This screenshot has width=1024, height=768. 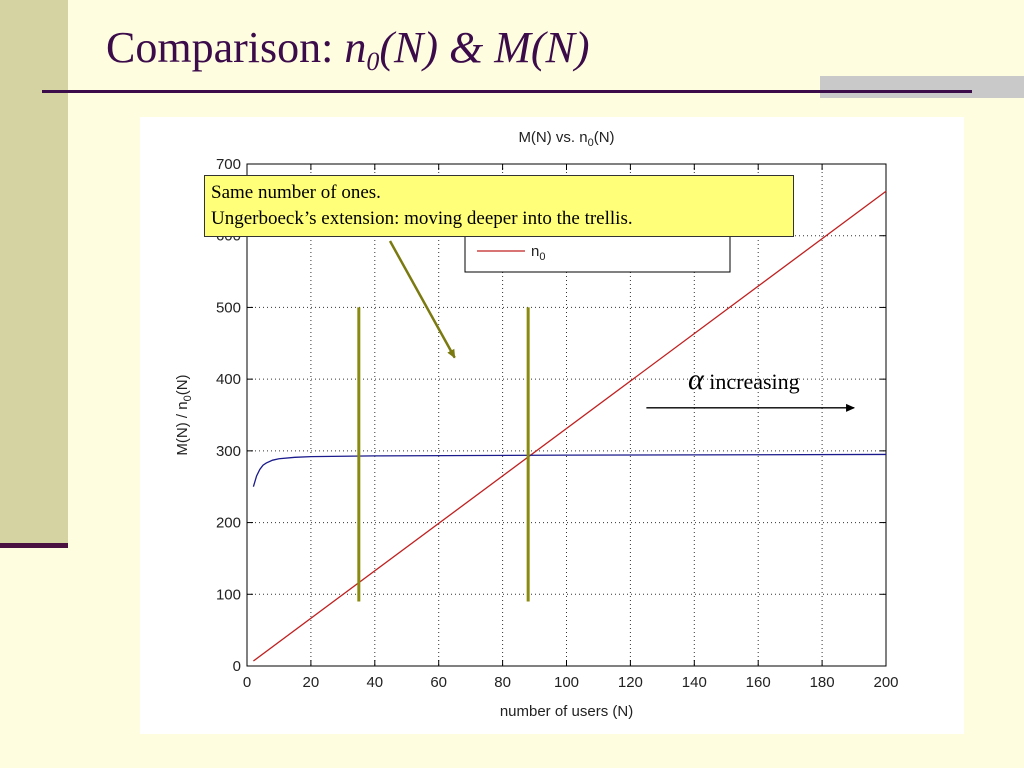 What do you see at coordinates (228, 307) in the screenshot?
I see `y-tick-label: 500` at bounding box center [228, 307].